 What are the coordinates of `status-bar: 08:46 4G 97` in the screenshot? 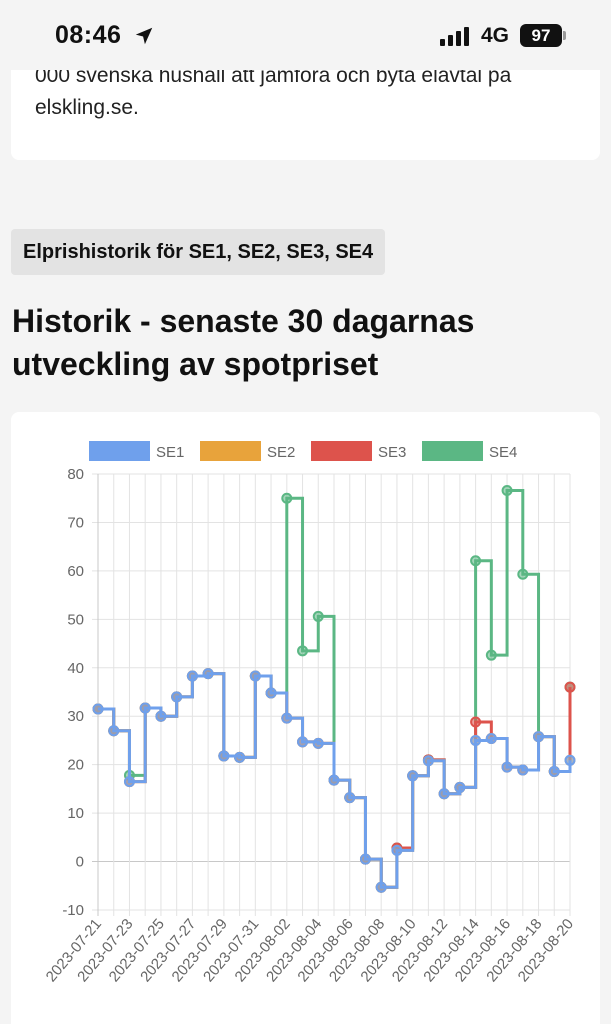 It's located at (305, 35).